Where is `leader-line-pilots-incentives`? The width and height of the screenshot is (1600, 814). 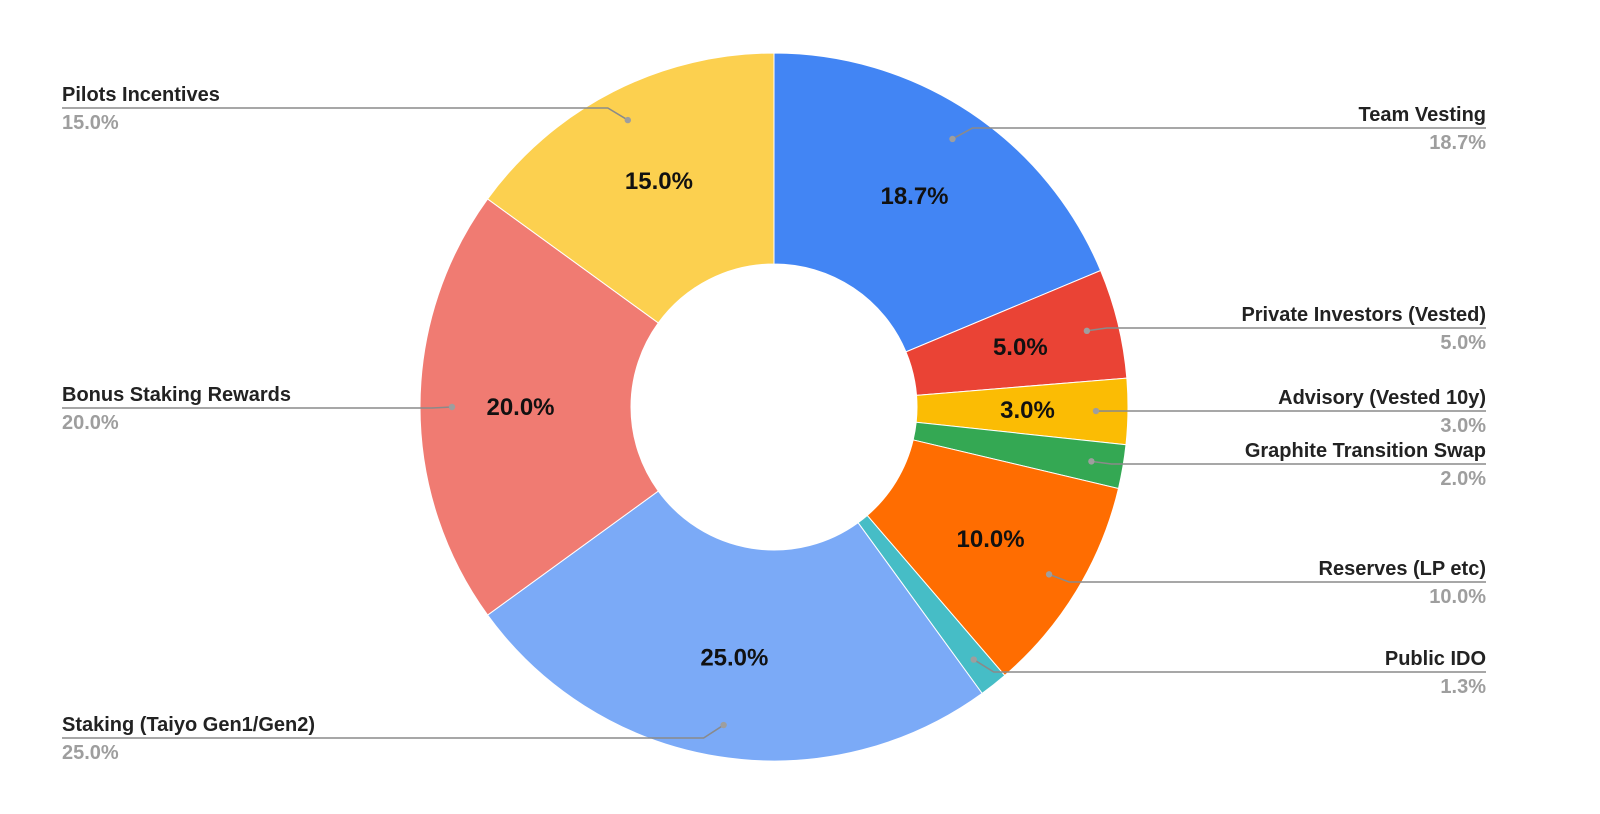
leader-line-pilots-incentives is located at coordinates (345, 114).